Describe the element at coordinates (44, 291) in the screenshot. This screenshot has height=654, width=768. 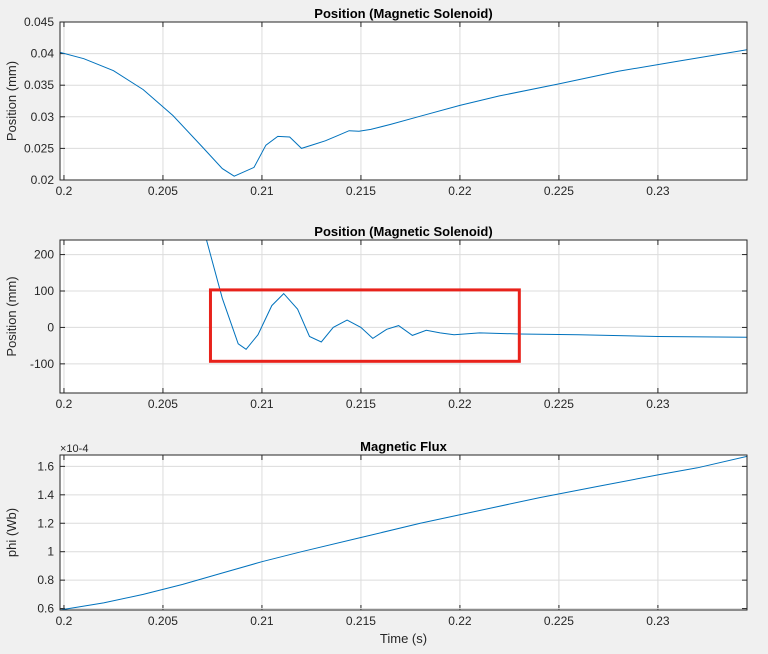
I see `y-tick-label: 100` at that location.